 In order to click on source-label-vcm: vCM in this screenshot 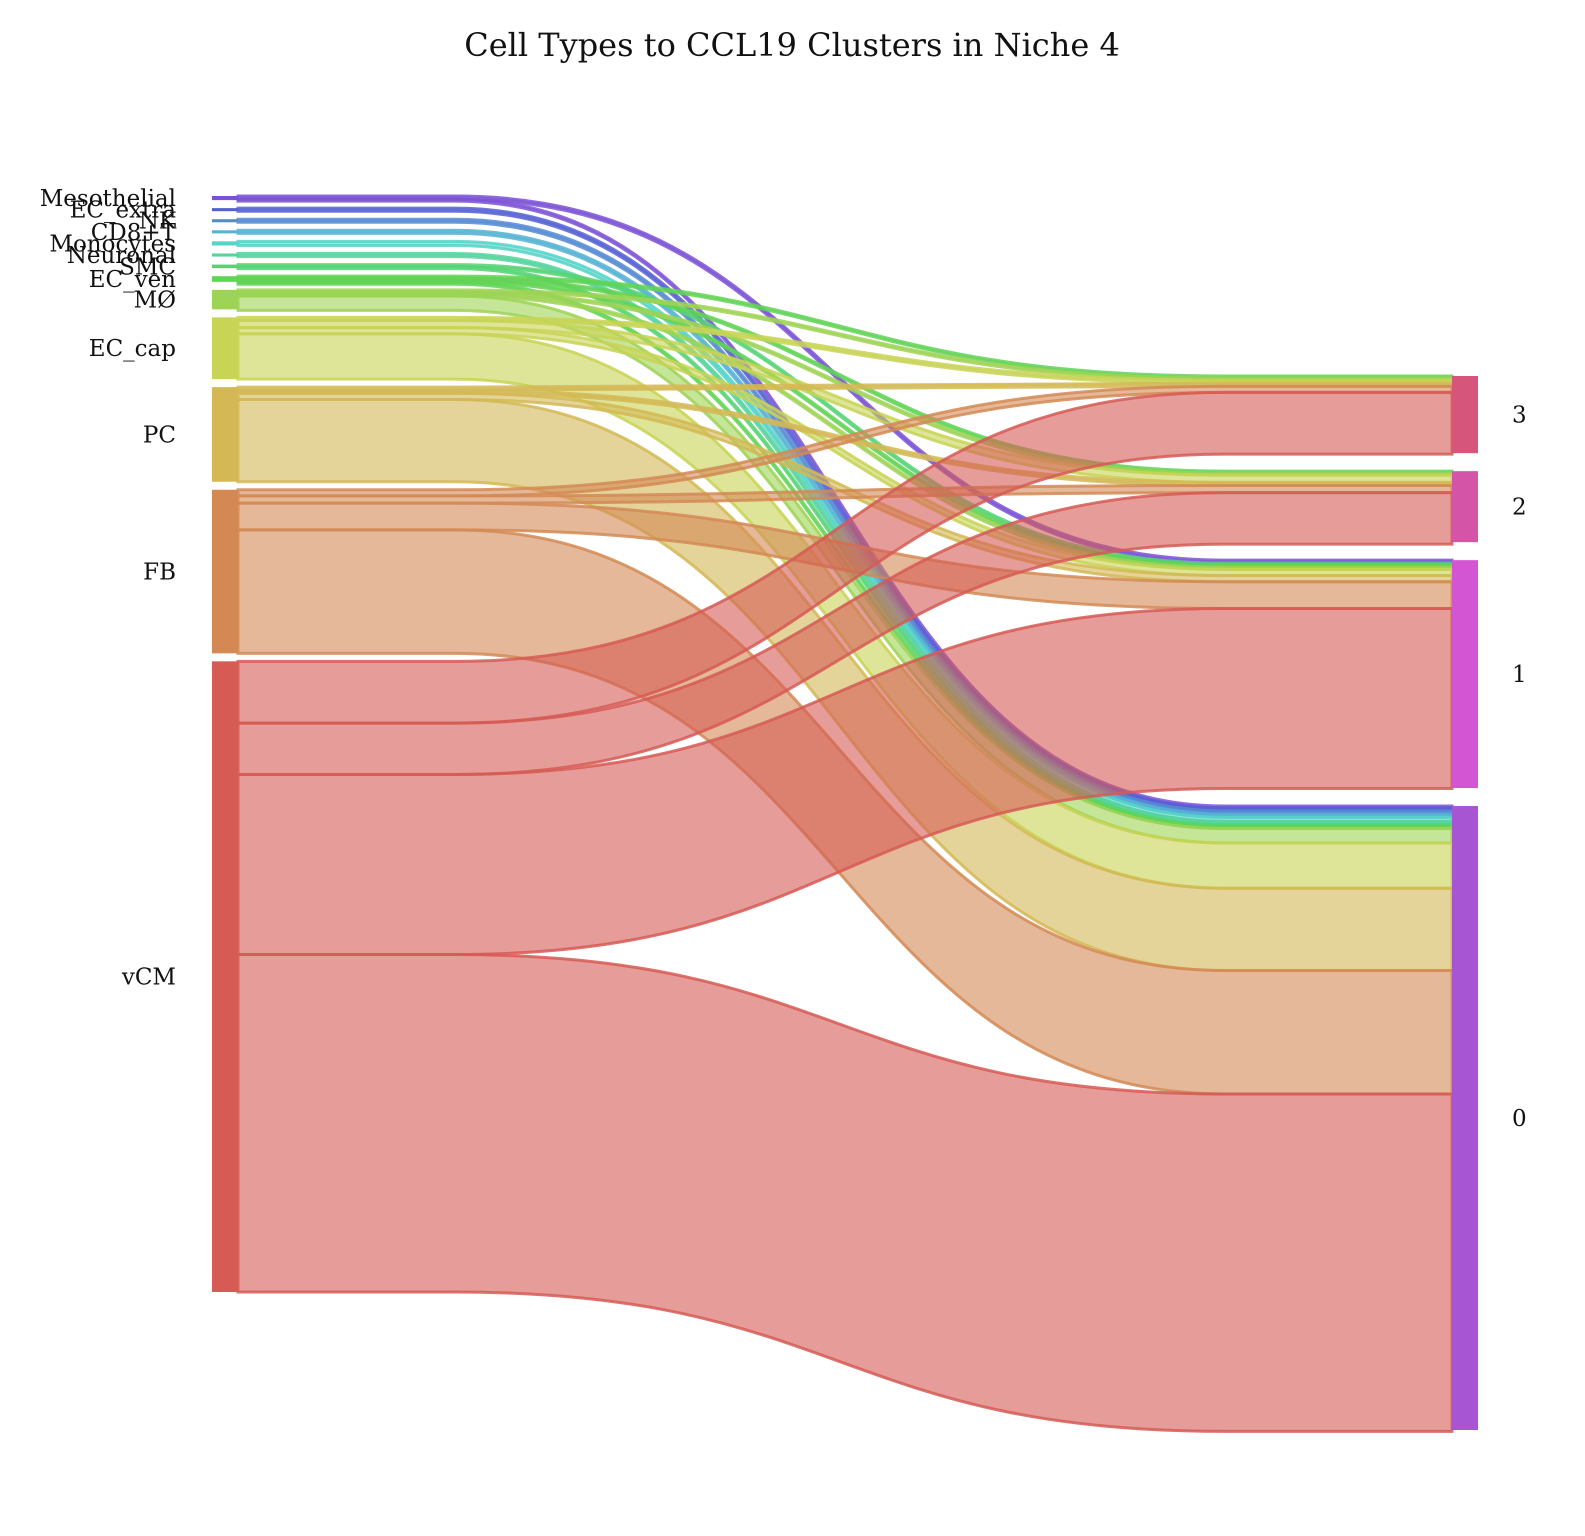, I will do `click(148, 978)`.